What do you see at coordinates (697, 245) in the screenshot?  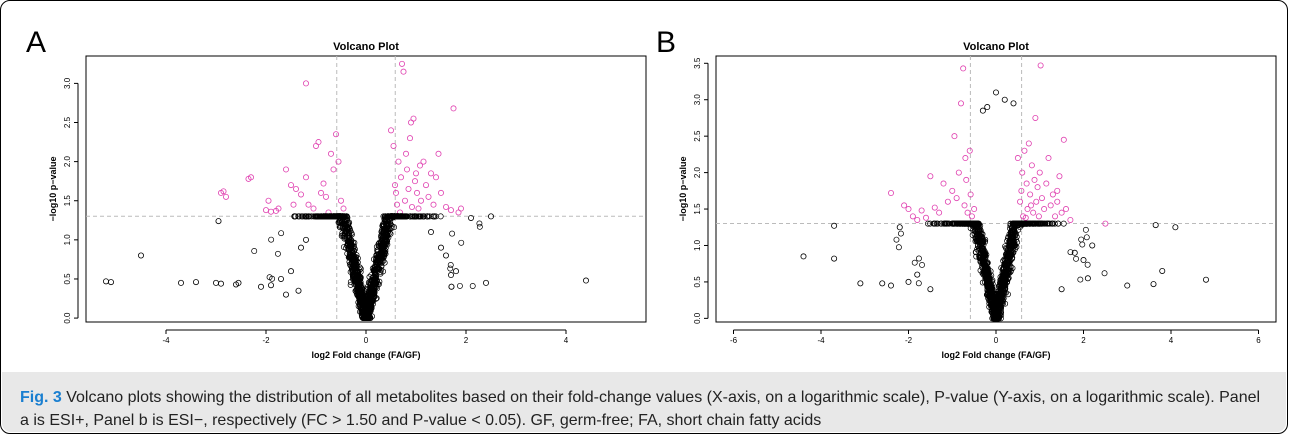 I see `y-tick-label: 1.0` at bounding box center [697, 245].